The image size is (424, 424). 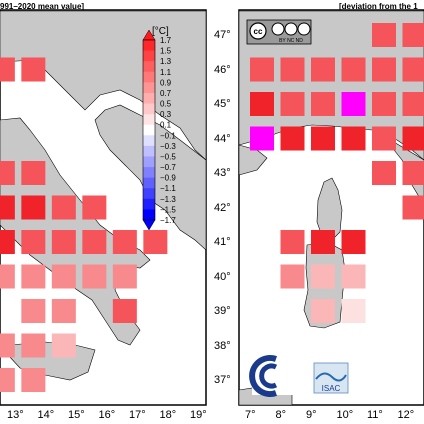 What do you see at coordinates (406, 415) in the screenshot?
I see `lon-tick-label: 12°` at bounding box center [406, 415].